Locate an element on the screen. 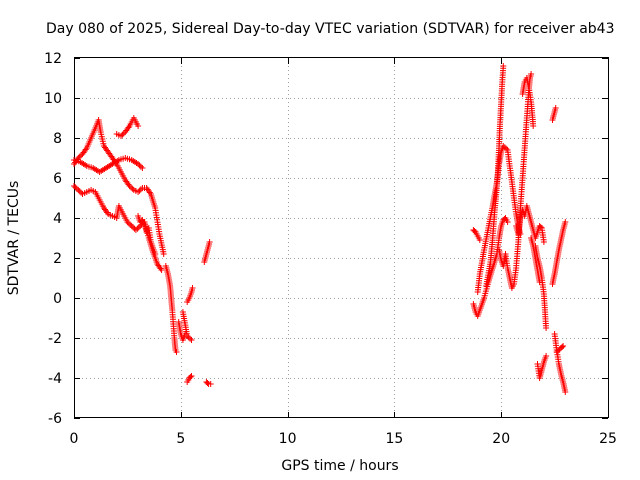 The height and width of the screenshot is (480, 640). y-tick-label: -2 is located at coordinates (55, 339).